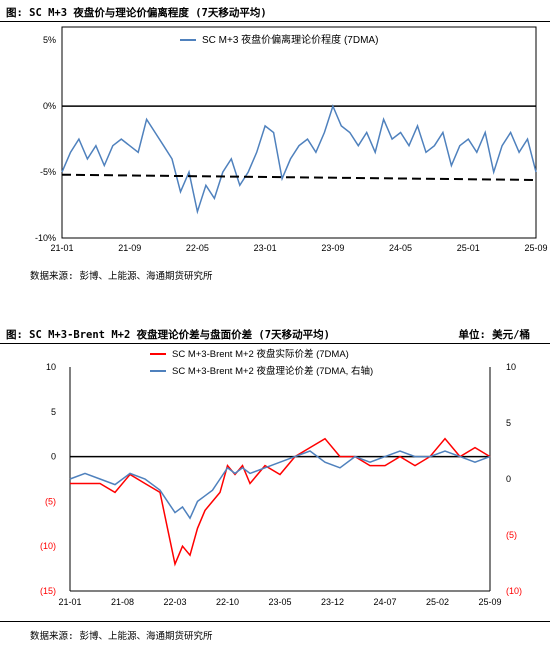  What do you see at coordinates (122, 602) in the screenshot?
I see `x-tick-label: 21-08` at bounding box center [122, 602].